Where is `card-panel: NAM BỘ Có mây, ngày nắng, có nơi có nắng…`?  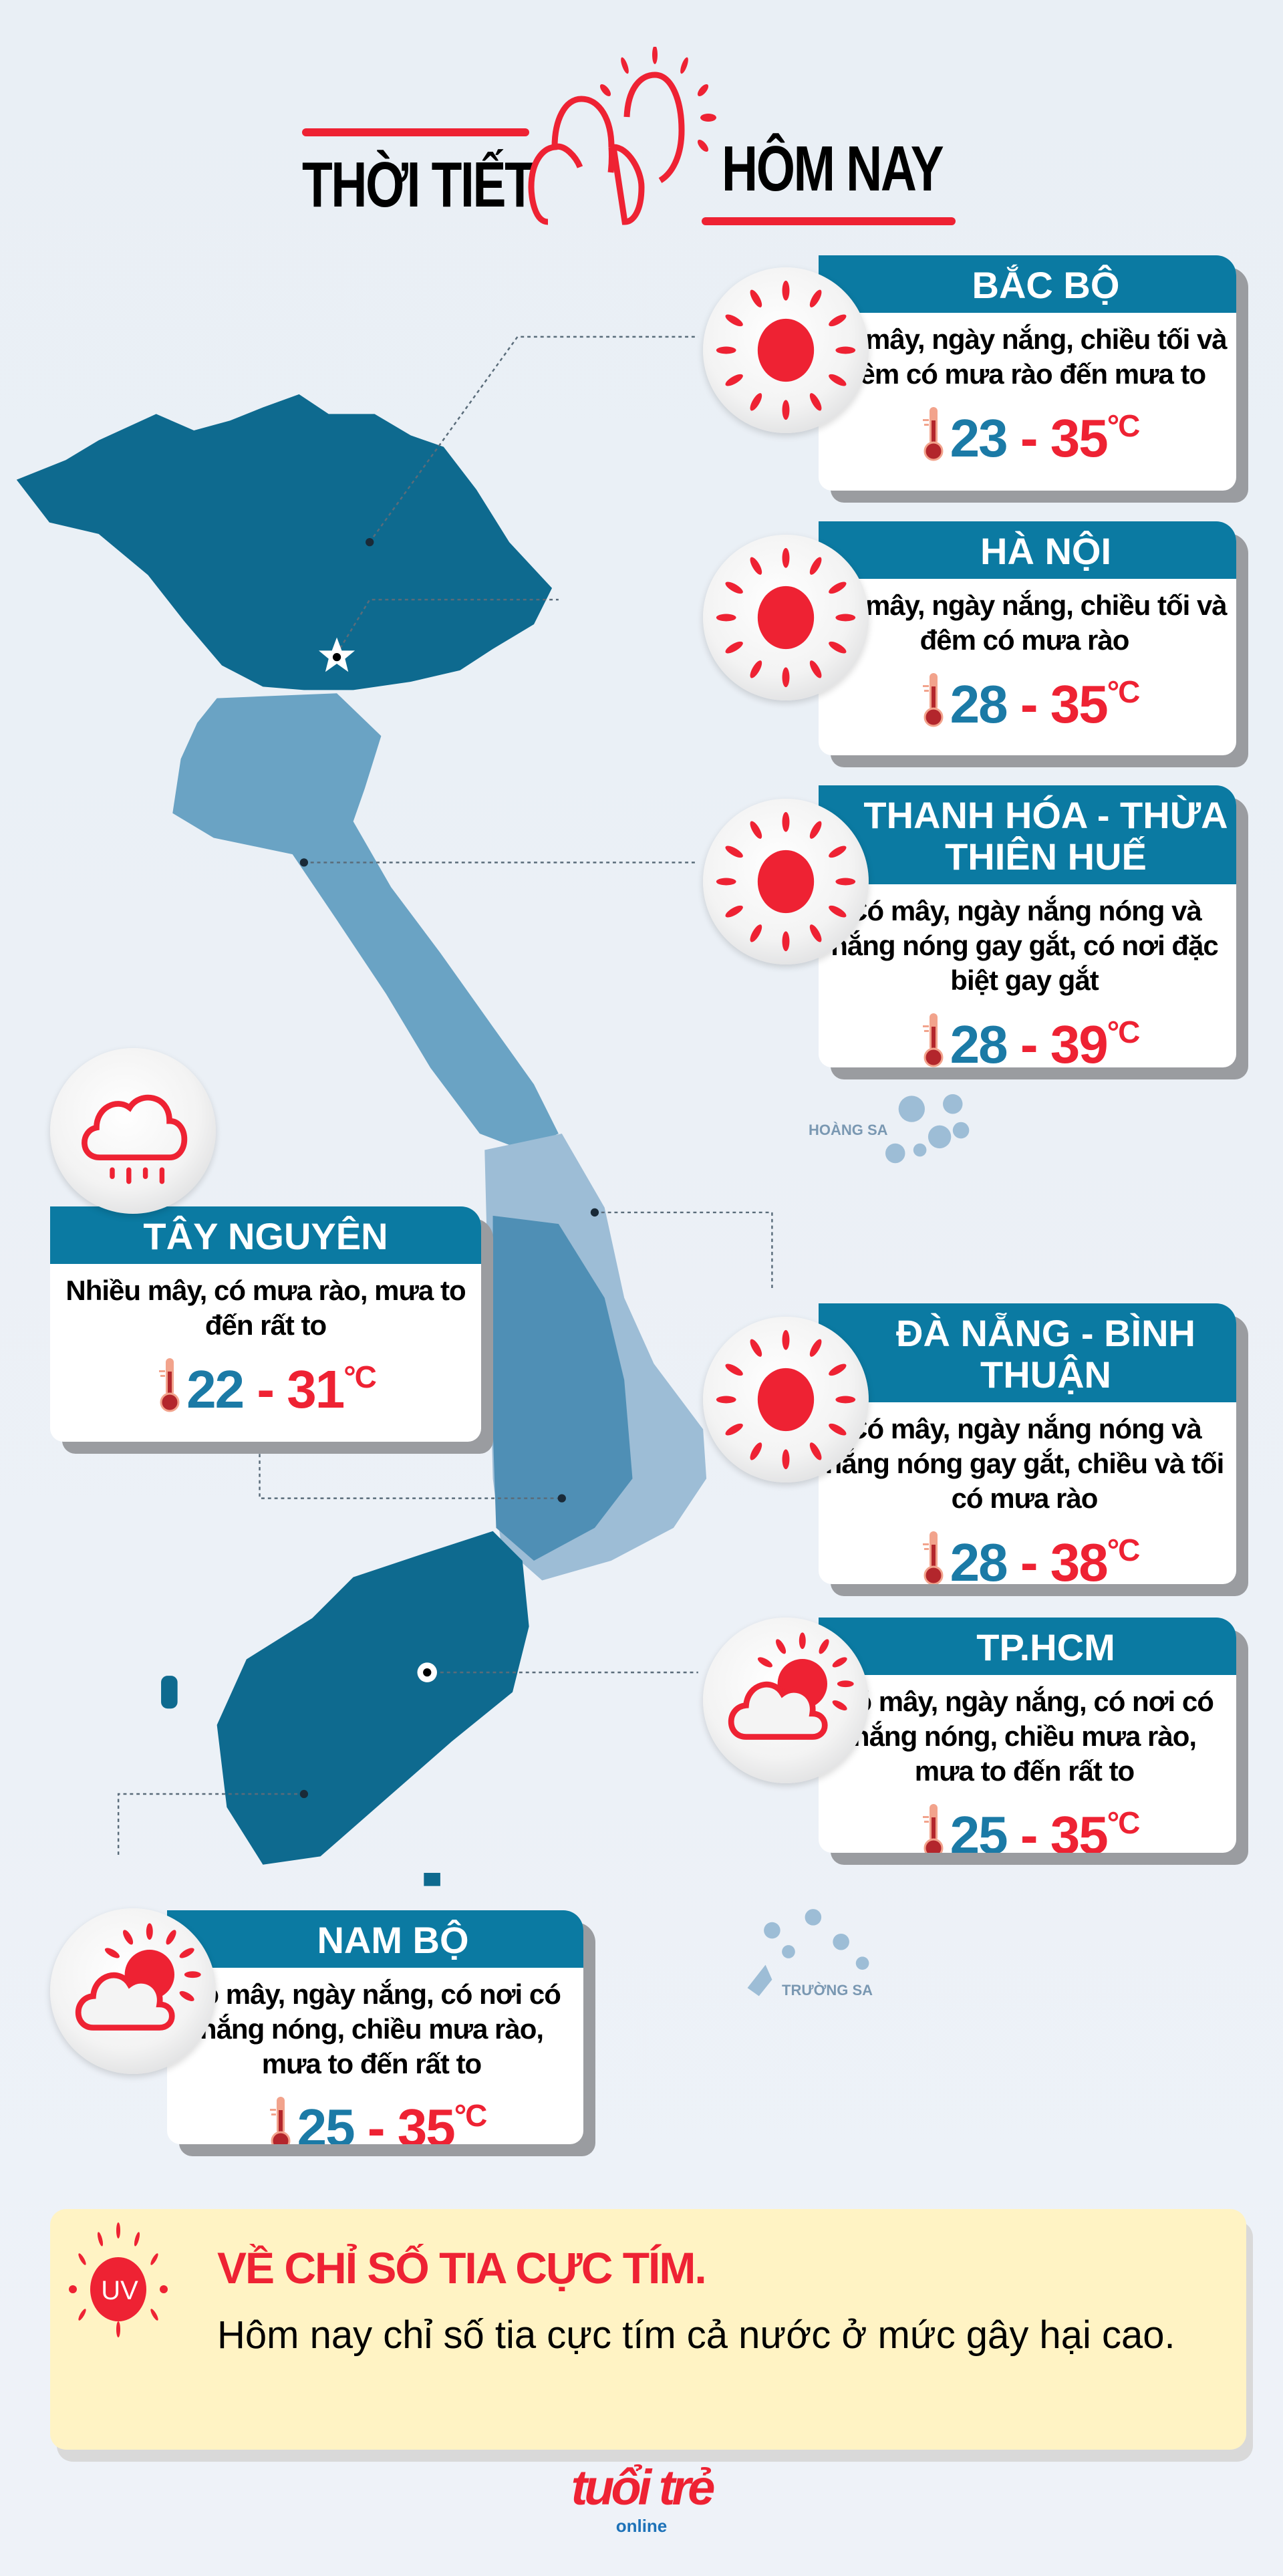
card-panel: NAM BỘ Có mây, ngày nắng, có nơi có nắng… is located at coordinates (375, 2027).